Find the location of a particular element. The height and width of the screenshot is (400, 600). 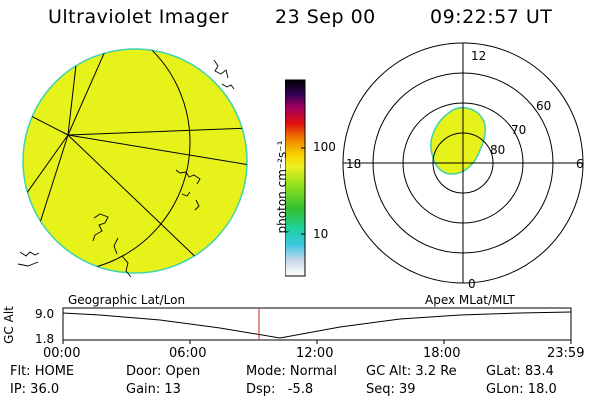

auroral-oval is located at coordinates (458, 140).